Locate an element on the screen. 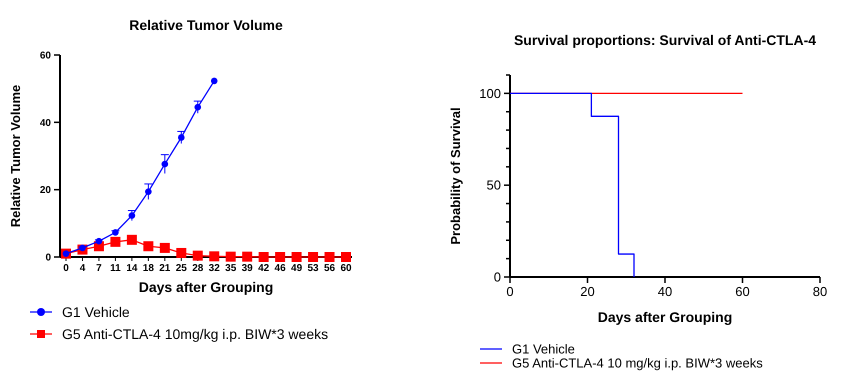 This screenshot has width=864, height=382. x-tick-label: 4 is located at coordinates (83, 268).